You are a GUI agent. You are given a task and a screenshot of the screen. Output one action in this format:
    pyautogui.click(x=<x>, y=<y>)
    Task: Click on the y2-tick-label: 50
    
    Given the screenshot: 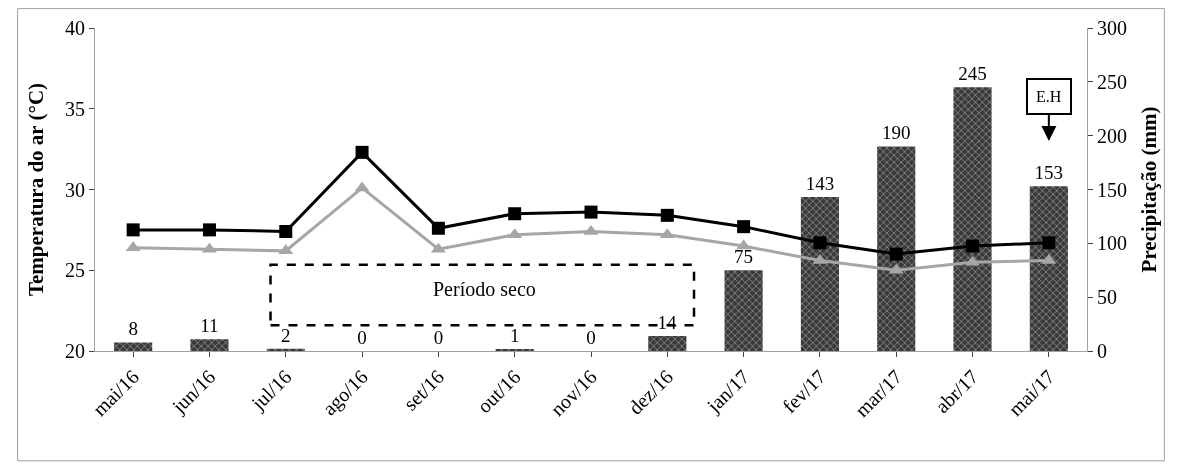 What is the action you would take?
    pyautogui.click(x=1107, y=297)
    